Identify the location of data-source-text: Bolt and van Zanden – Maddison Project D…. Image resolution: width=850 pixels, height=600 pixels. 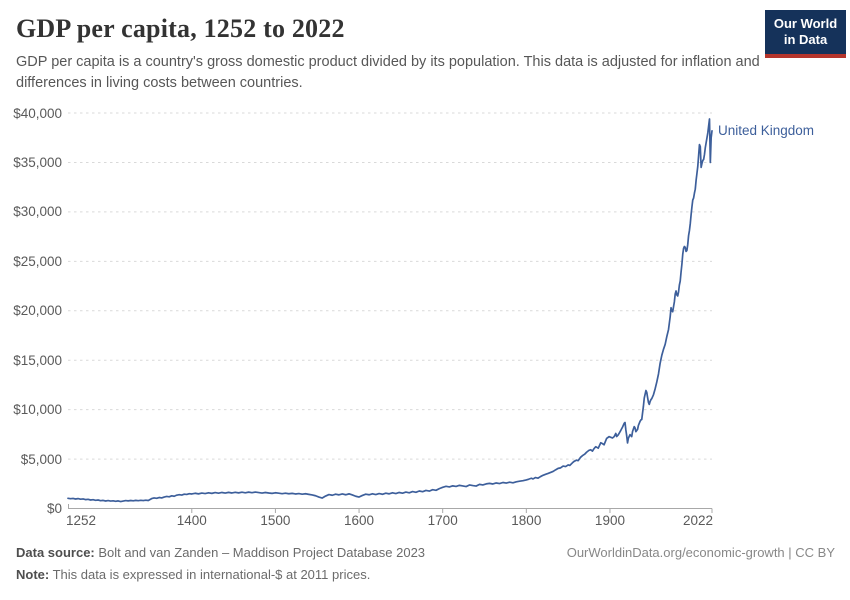
(260, 552).